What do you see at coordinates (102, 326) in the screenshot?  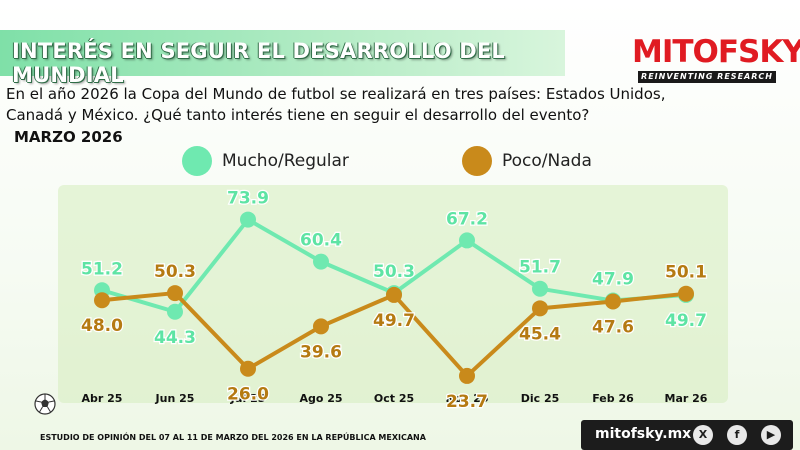 I see `data-label-poco-nada: 48.0` at bounding box center [102, 326].